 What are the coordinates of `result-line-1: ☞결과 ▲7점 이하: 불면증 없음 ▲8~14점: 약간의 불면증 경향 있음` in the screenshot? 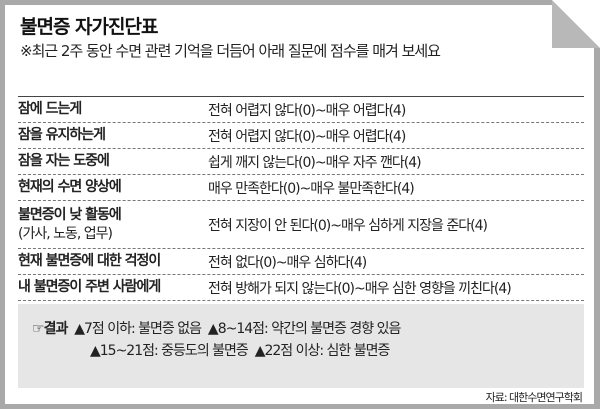 It's located at (308, 329).